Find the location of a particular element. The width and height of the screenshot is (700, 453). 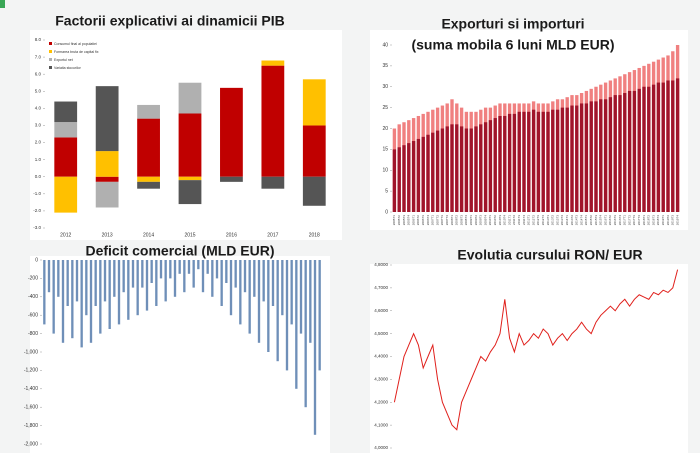

x-tick-label: 2006T4 is located at coordinates (428, 220).